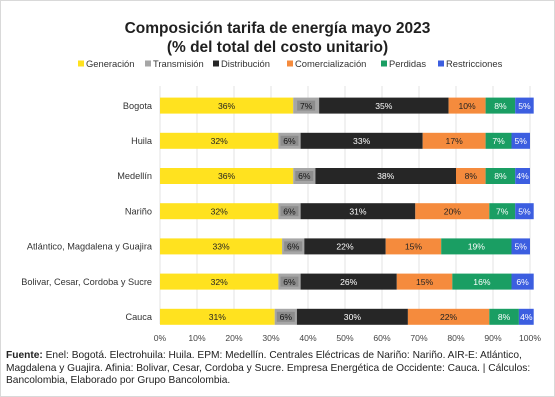  Describe the element at coordinates (277, 28) in the screenshot. I see `chart-title: Composición tarifa de energía mayo 2023` at that location.